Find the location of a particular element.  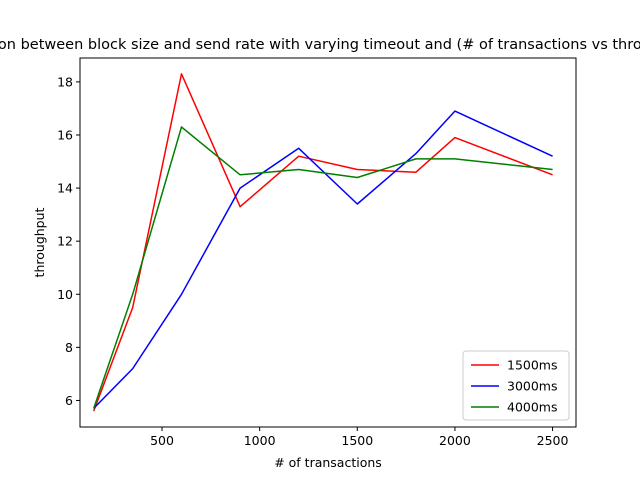

legend: 1500ms 3000ms 4000ms is located at coordinates (516, 385).